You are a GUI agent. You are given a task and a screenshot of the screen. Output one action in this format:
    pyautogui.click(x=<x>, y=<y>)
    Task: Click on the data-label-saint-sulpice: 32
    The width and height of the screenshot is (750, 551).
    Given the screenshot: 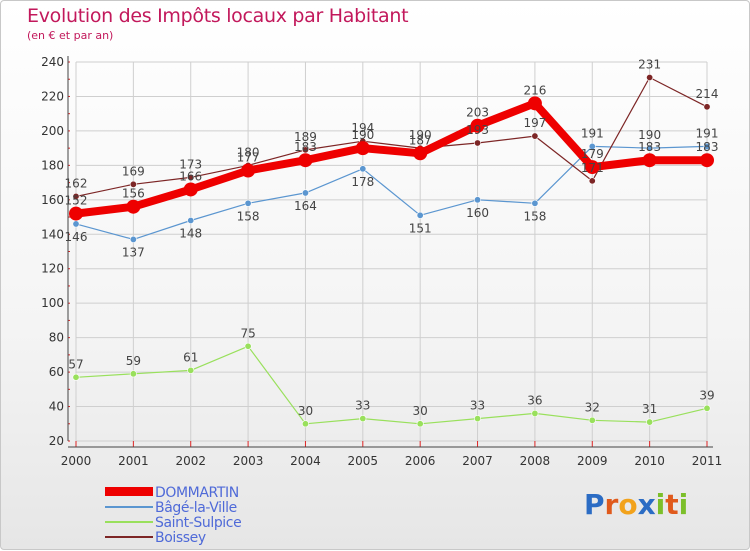 What is the action you would take?
    pyautogui.click(x=592, y=407)
    